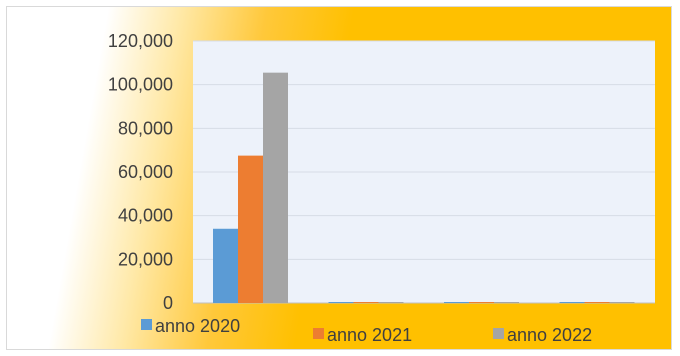  I want to click on y-tick-label: 100,000, so click(140, 85).